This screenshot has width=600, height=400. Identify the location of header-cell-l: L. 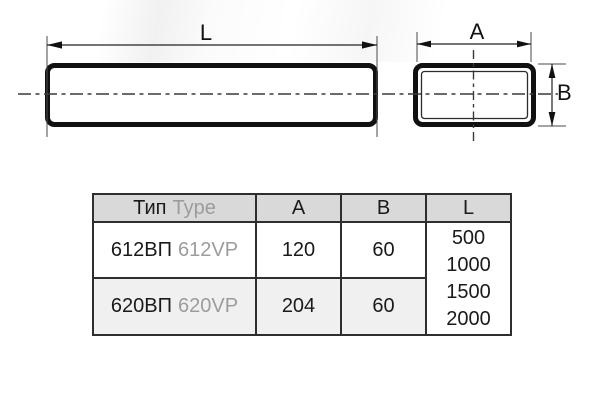
(468, 208).